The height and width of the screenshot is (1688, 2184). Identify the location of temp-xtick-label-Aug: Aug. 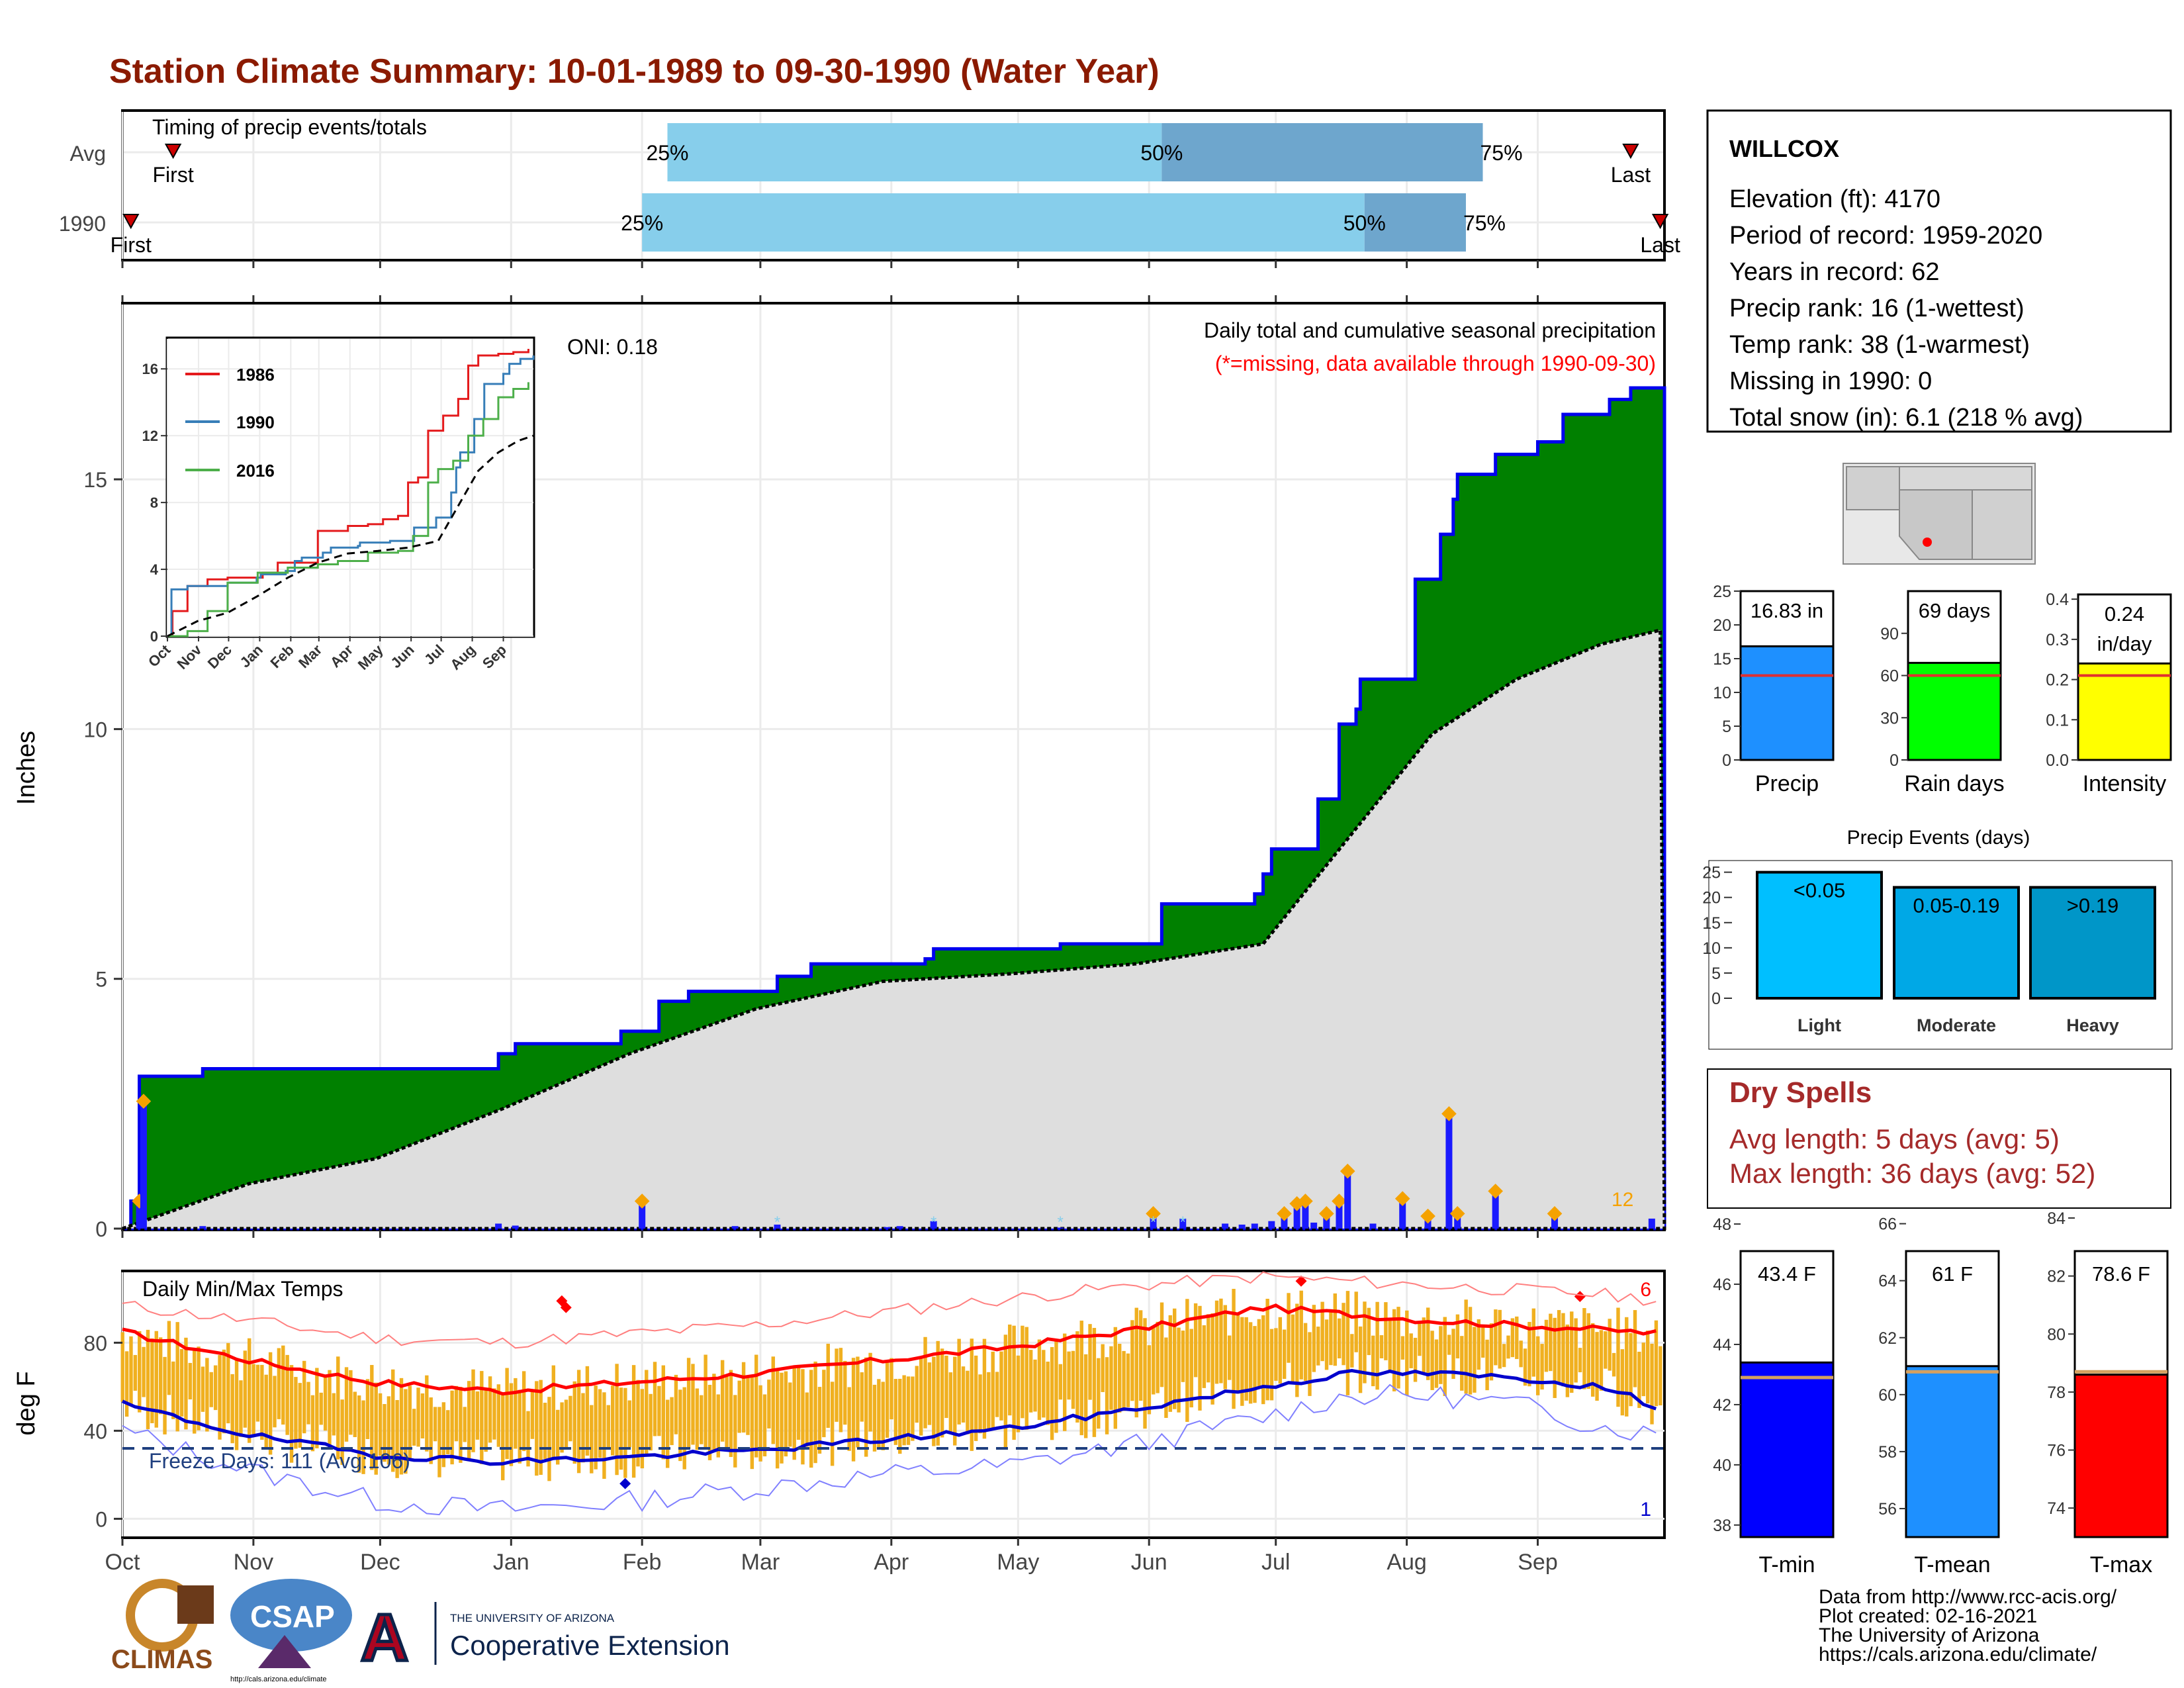
(1407, 1562).